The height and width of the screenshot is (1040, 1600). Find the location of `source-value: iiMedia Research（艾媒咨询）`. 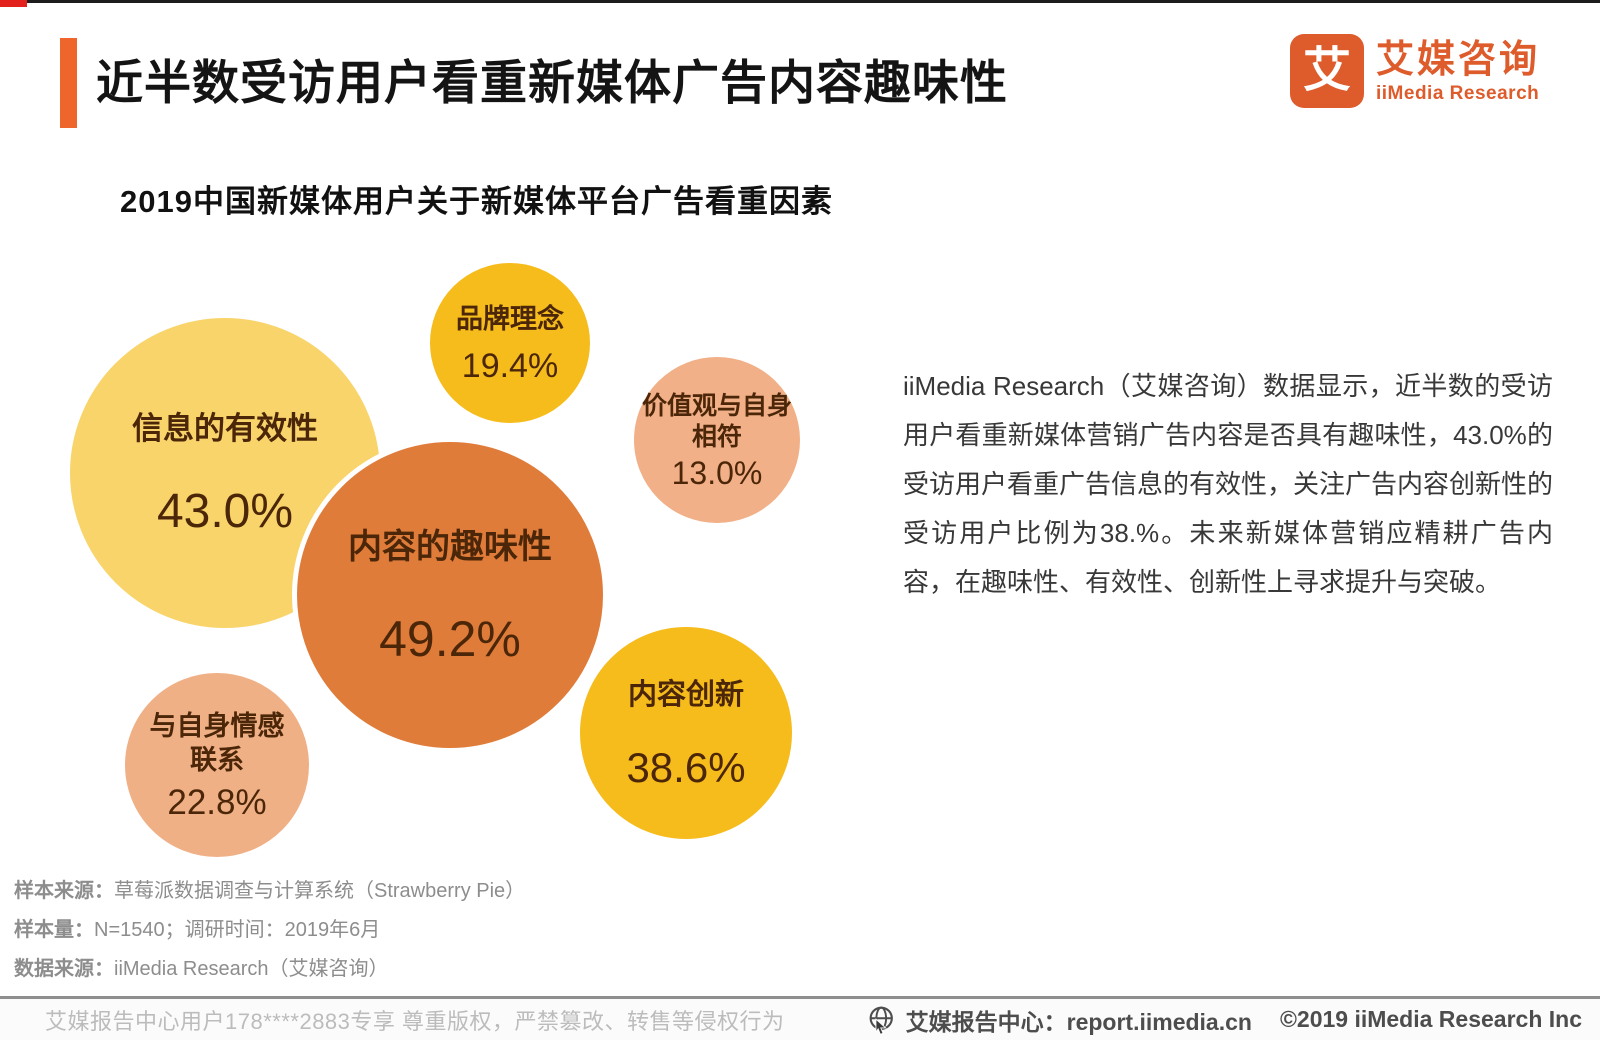

source-value: iiMedia Research（艾媒咨询） is located at coordinates (251, 969).